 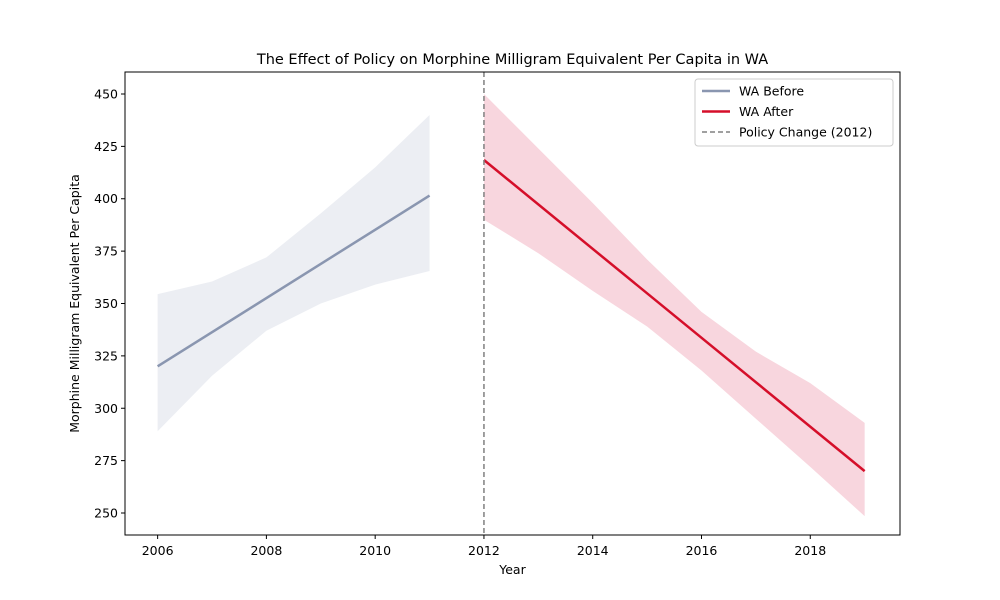 I want to click on y-axis-ticks: 250 275 300 325 350 375 400 425 450, so click(x=109, y=303).